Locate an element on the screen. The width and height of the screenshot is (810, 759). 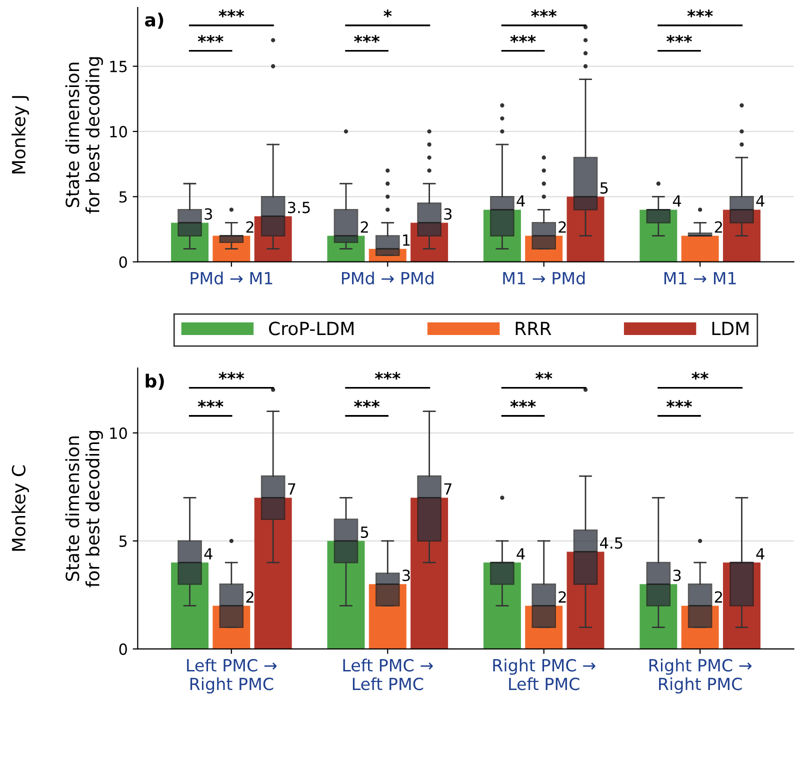
legend-label: CroP-LDM is located at coordinates (311, 329).